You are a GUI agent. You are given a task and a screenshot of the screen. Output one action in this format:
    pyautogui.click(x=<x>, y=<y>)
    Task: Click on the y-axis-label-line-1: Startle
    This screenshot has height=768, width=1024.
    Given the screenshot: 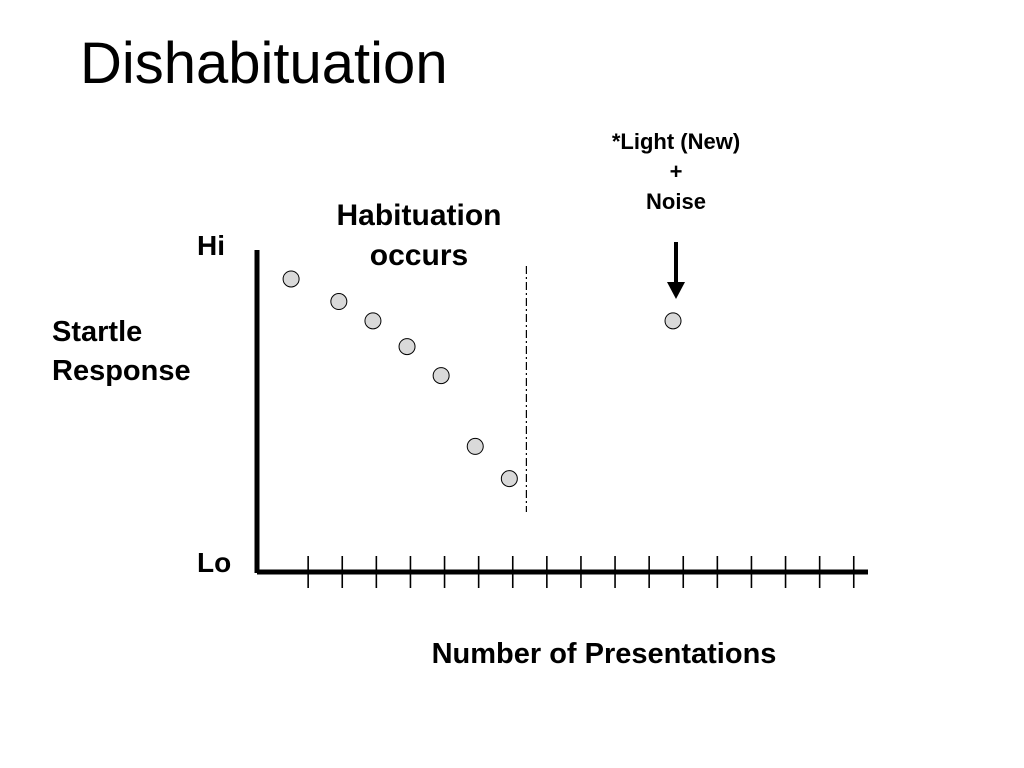 What is the action you would take?
    pyautogui.click(x=97, y=332)
    